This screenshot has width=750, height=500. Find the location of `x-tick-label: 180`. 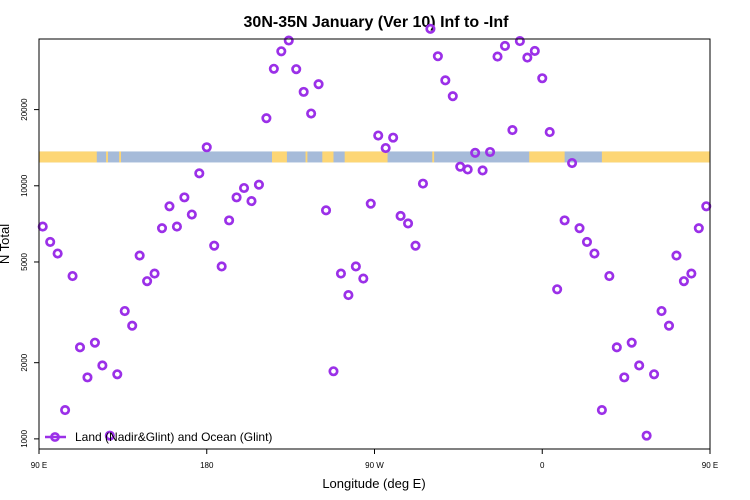

x-tick-label: 180 is located at coordinates (207, 465).